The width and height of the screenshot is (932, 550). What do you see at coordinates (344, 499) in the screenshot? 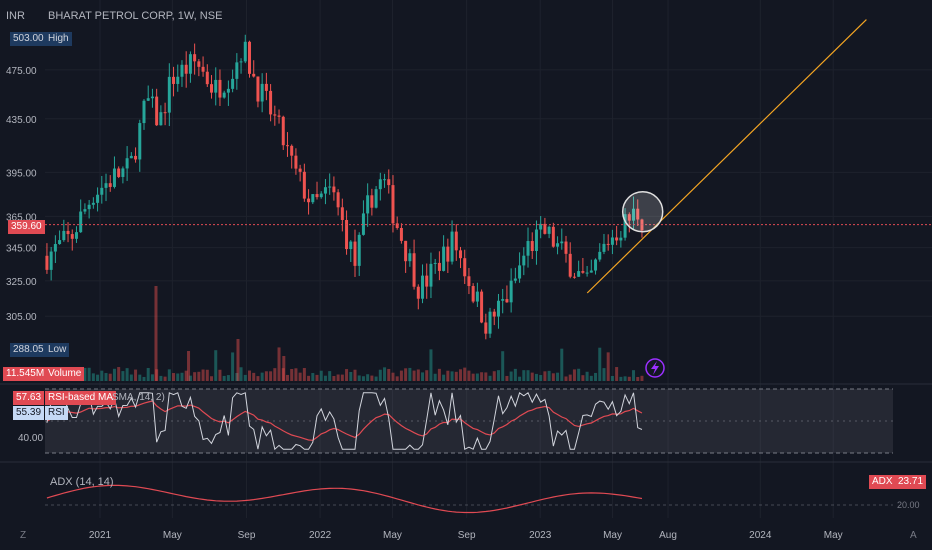
I see `adx-line` at bounding box center [344, 499].